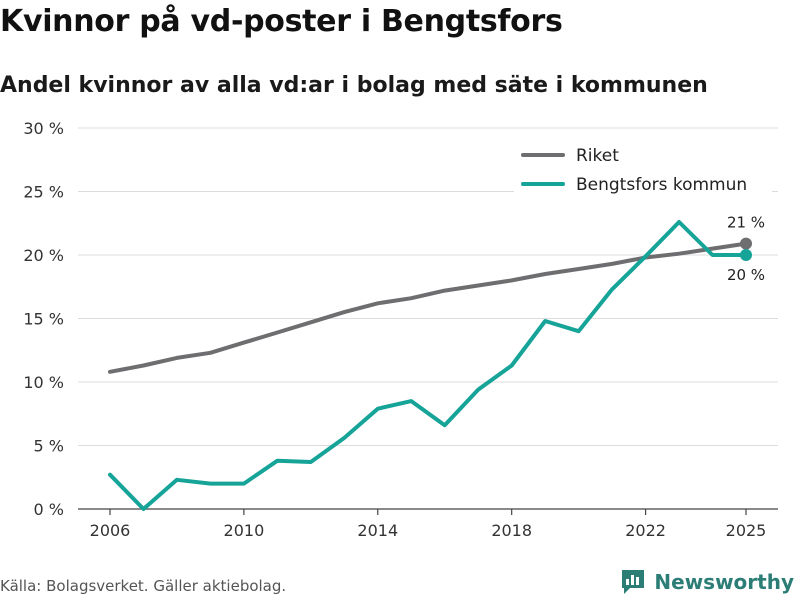 The height and width of the screenshot is (600, 800). Describe the element at coordinates (43, 382) in the screenshot. I see `y-tick-label: 10 %` at that location.